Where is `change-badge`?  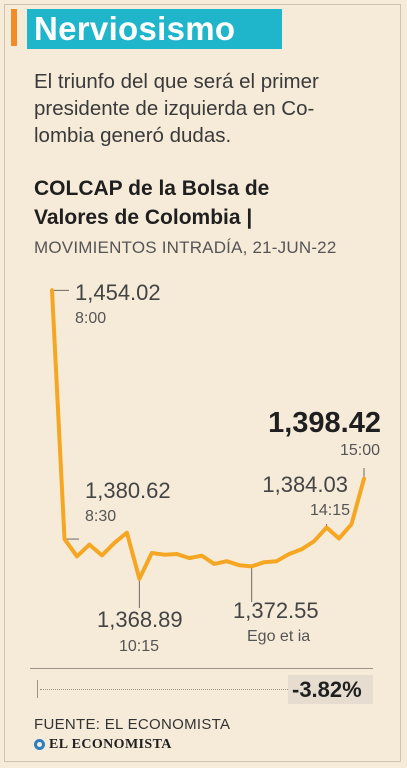
change-badge is located at coordinates (330, 689).